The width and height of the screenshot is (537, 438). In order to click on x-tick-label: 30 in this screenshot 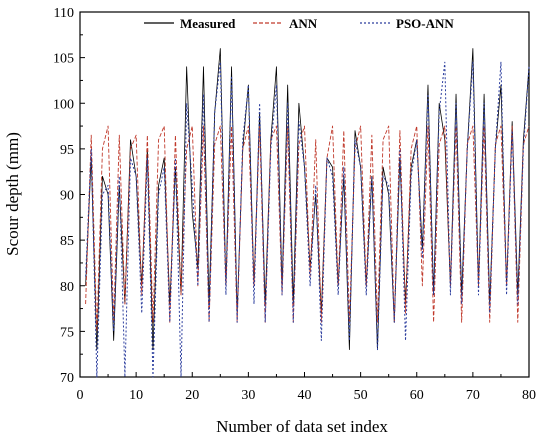, I will do `click(248, 395)`.